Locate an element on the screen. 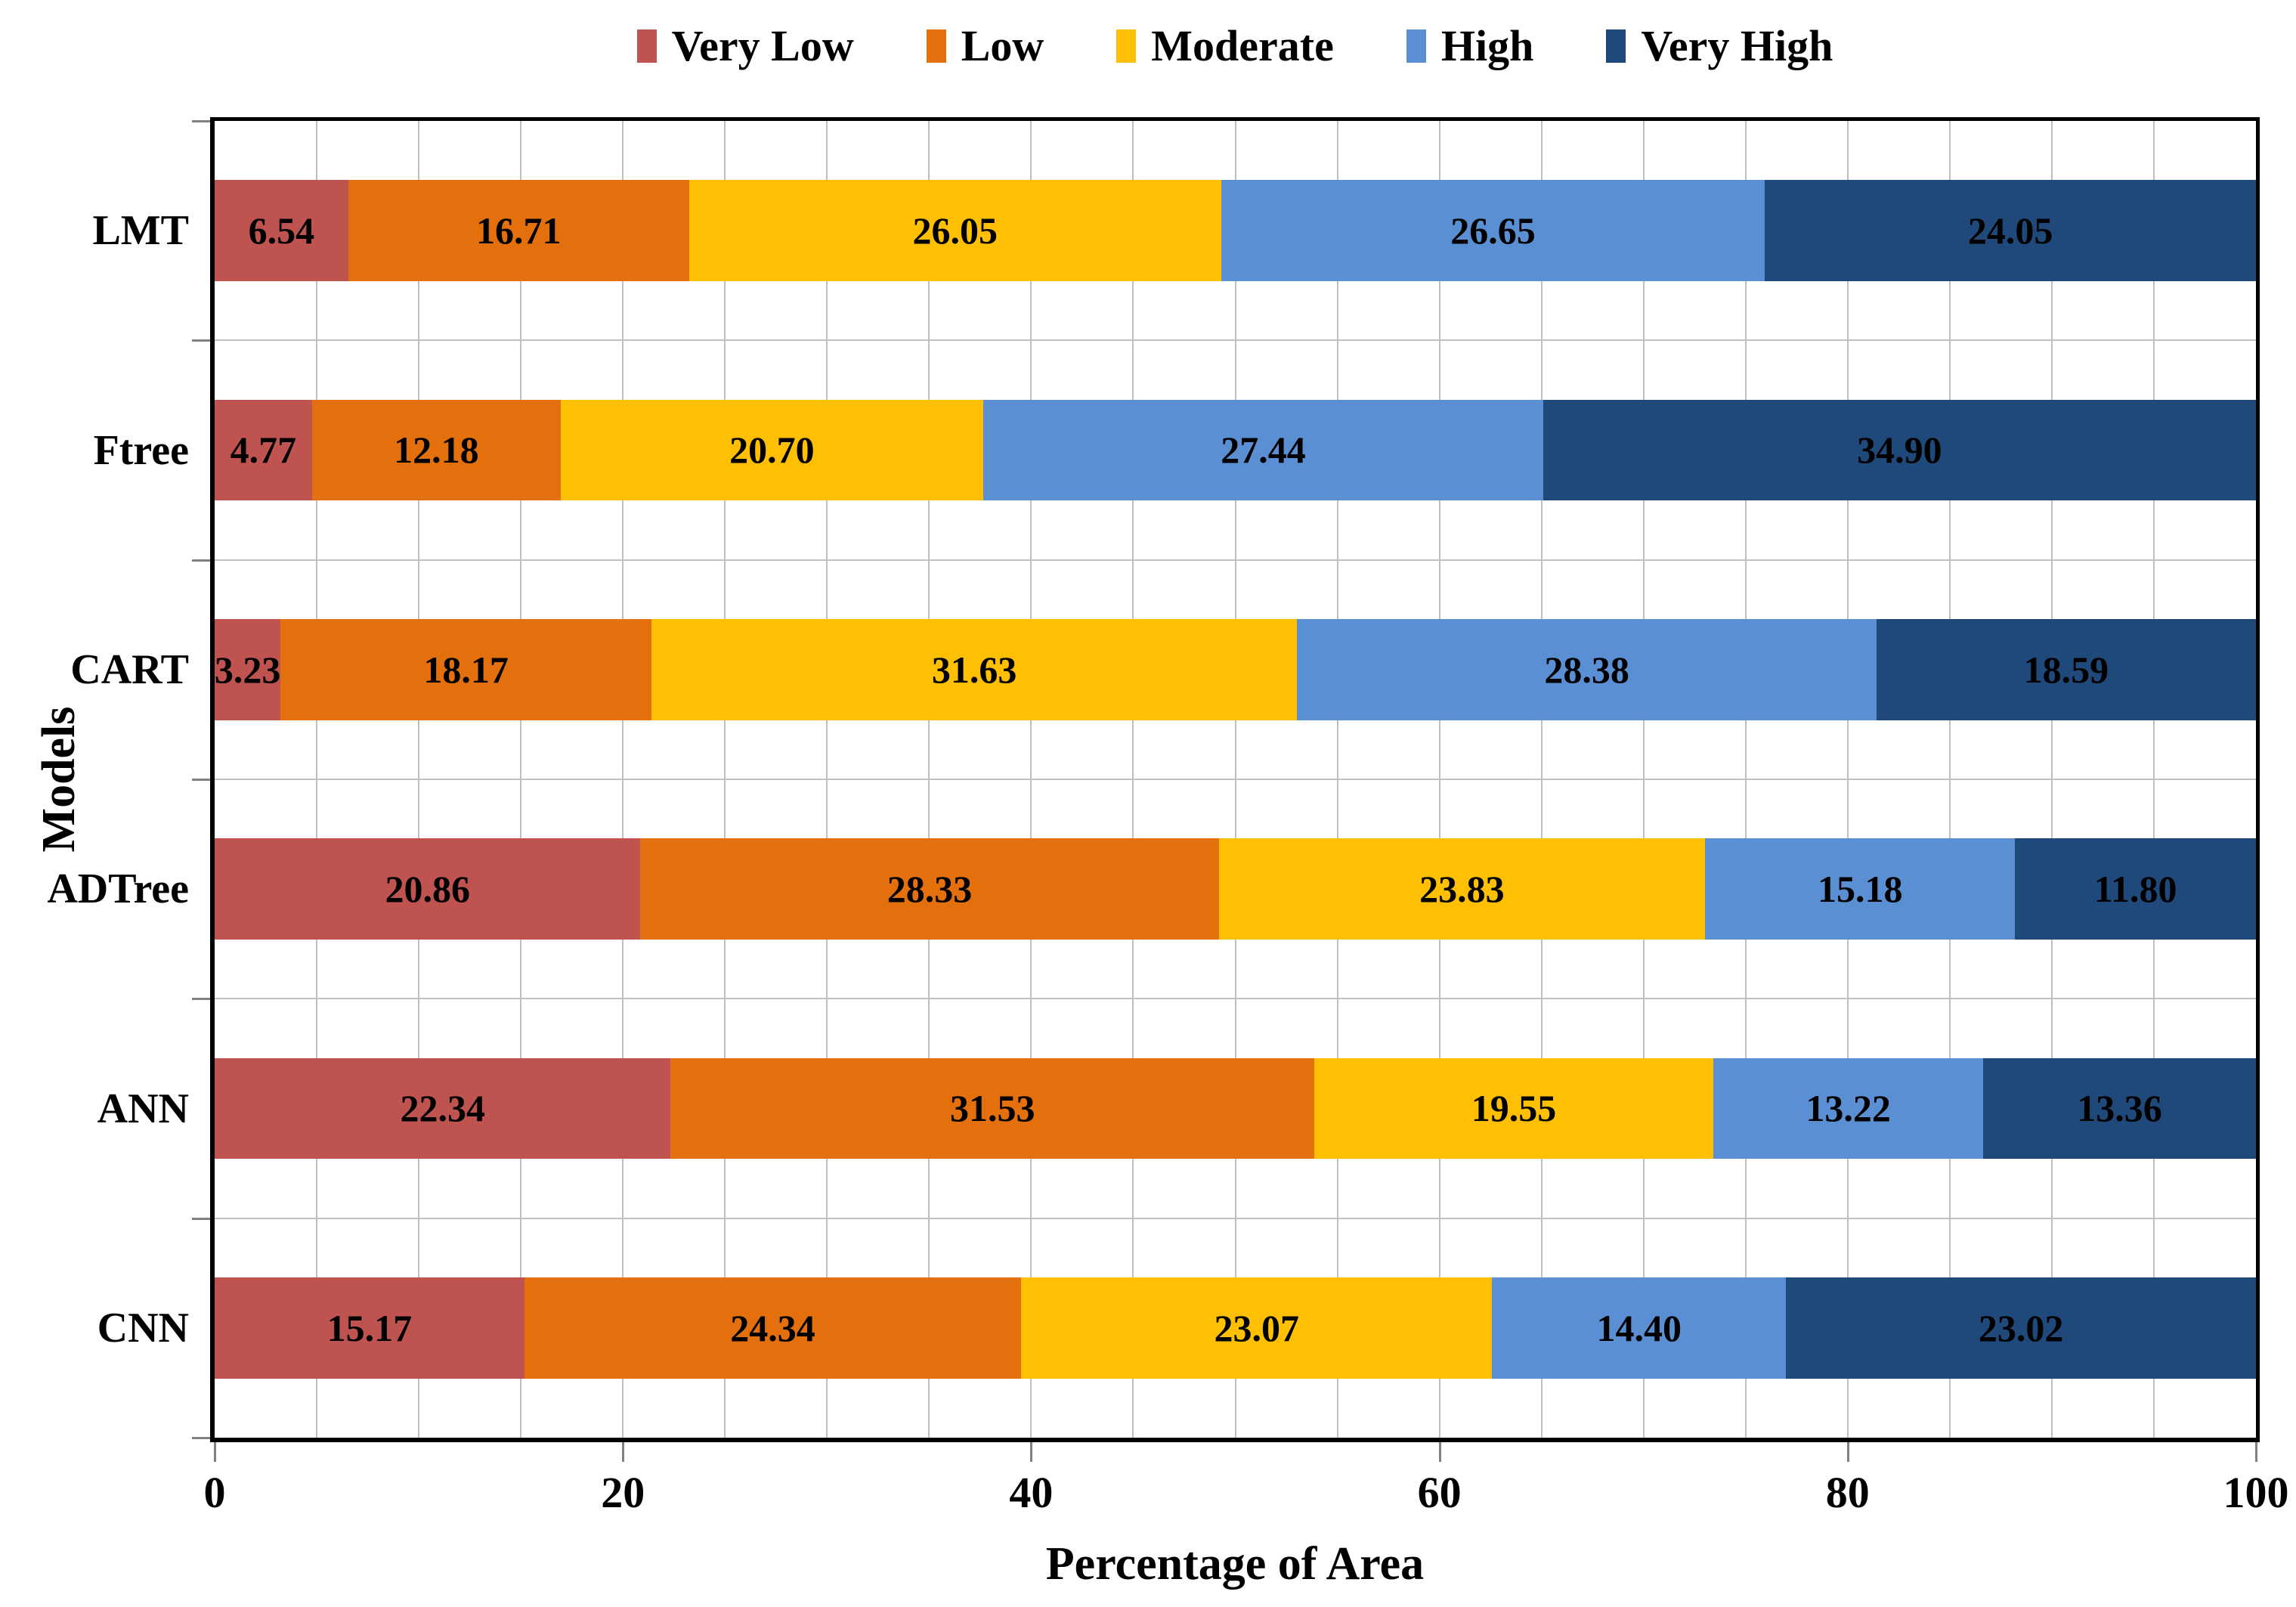  bar-segment-value: 27.44 is located at coordinates (1263, 450).